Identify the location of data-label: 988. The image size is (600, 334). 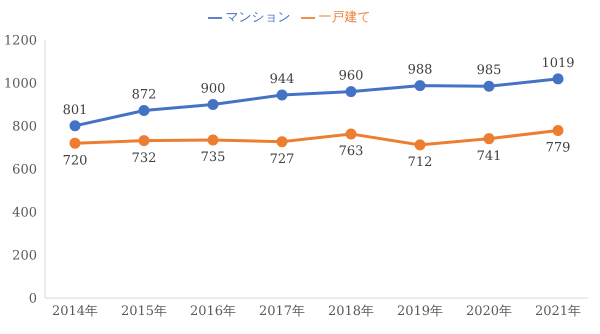
(420, 70).